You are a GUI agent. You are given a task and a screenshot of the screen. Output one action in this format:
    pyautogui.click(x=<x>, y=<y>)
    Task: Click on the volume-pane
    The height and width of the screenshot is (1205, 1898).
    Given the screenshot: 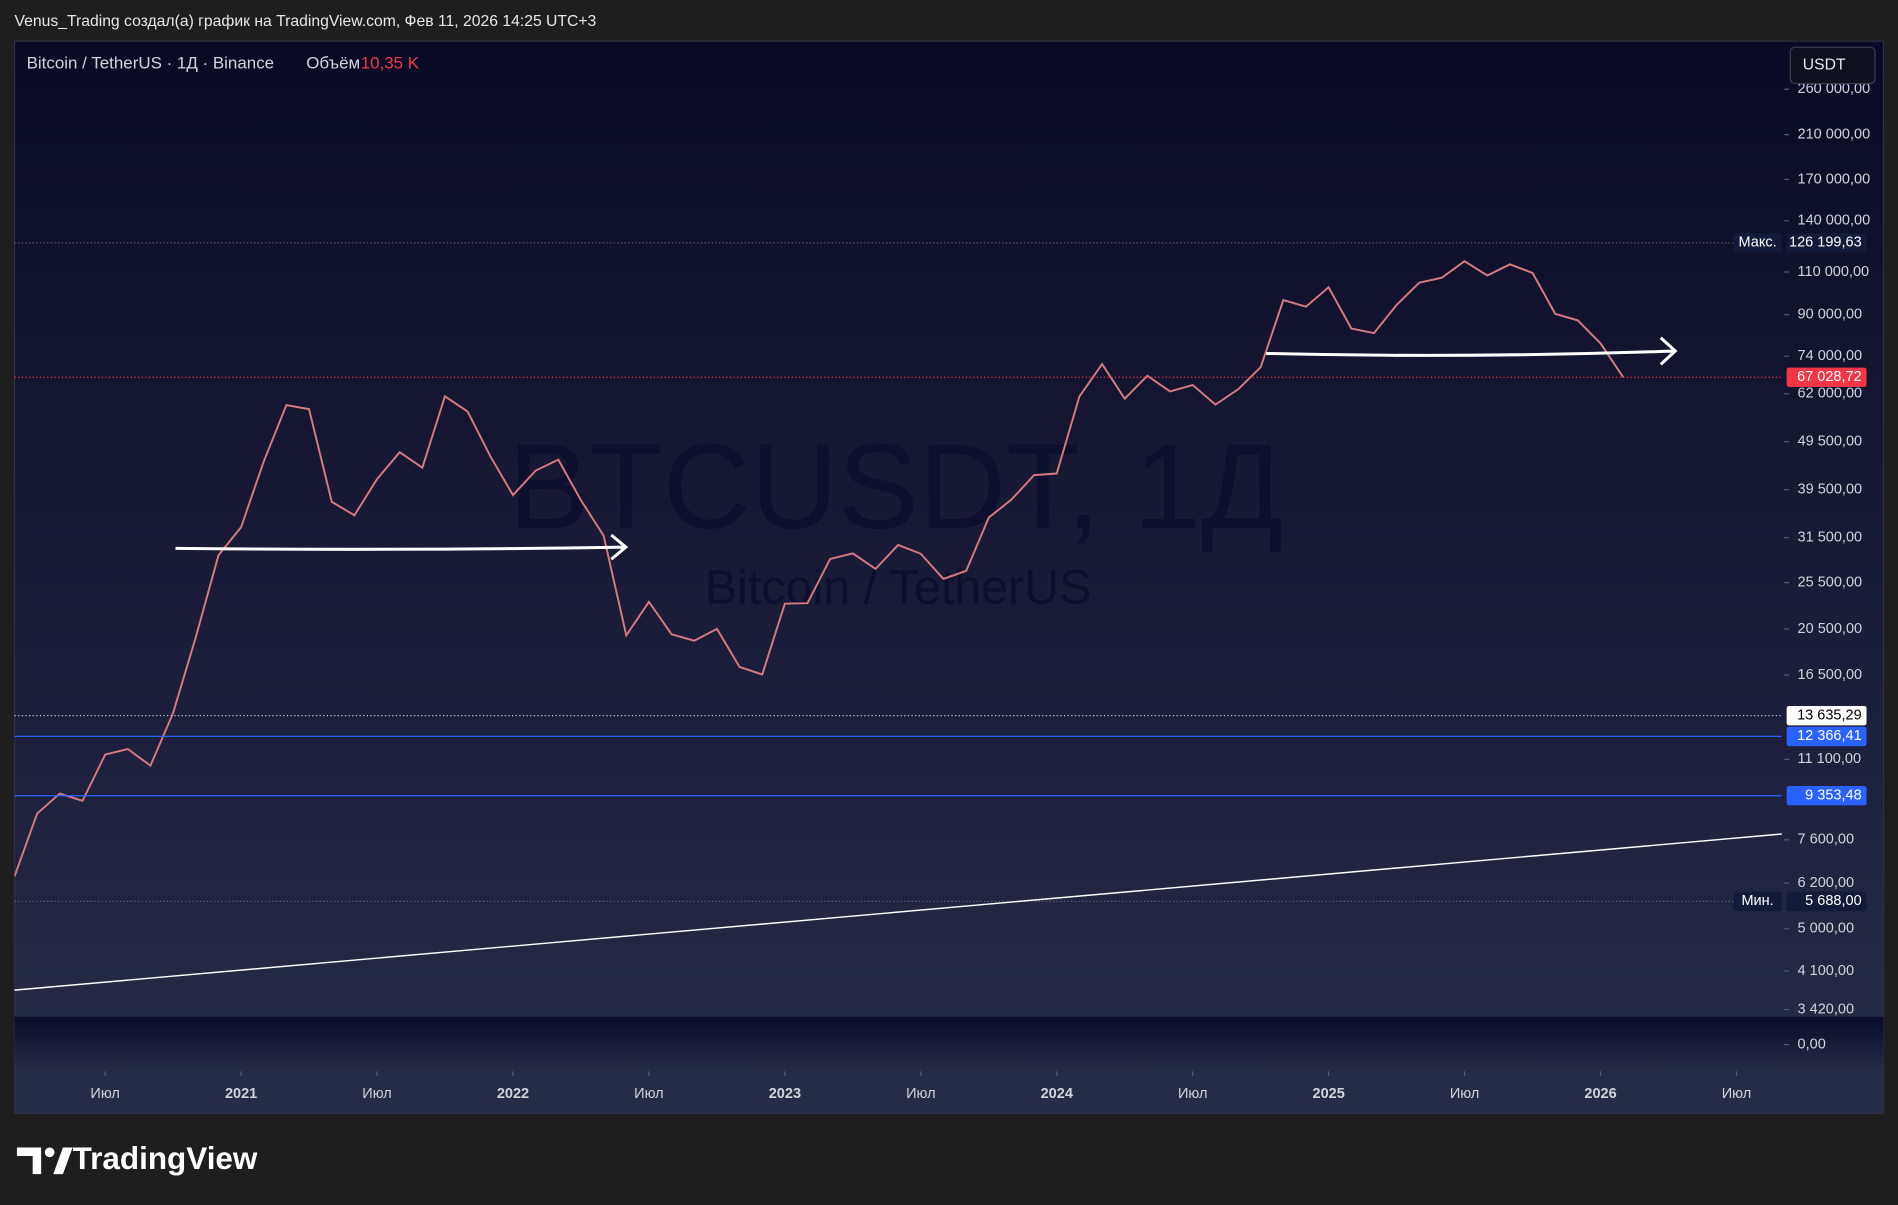 What is the action you would take?
    pyautogui.click(x=949, y=1044)
    